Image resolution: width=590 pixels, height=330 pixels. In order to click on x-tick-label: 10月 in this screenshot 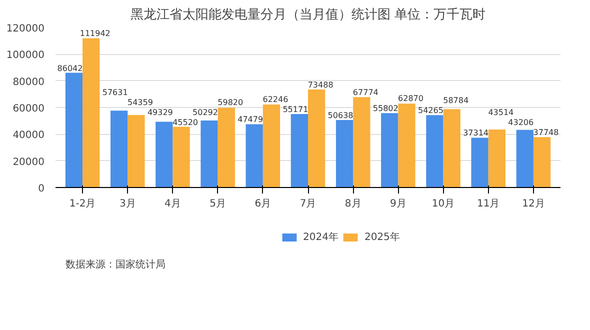, I will do `click(443, 204)`.